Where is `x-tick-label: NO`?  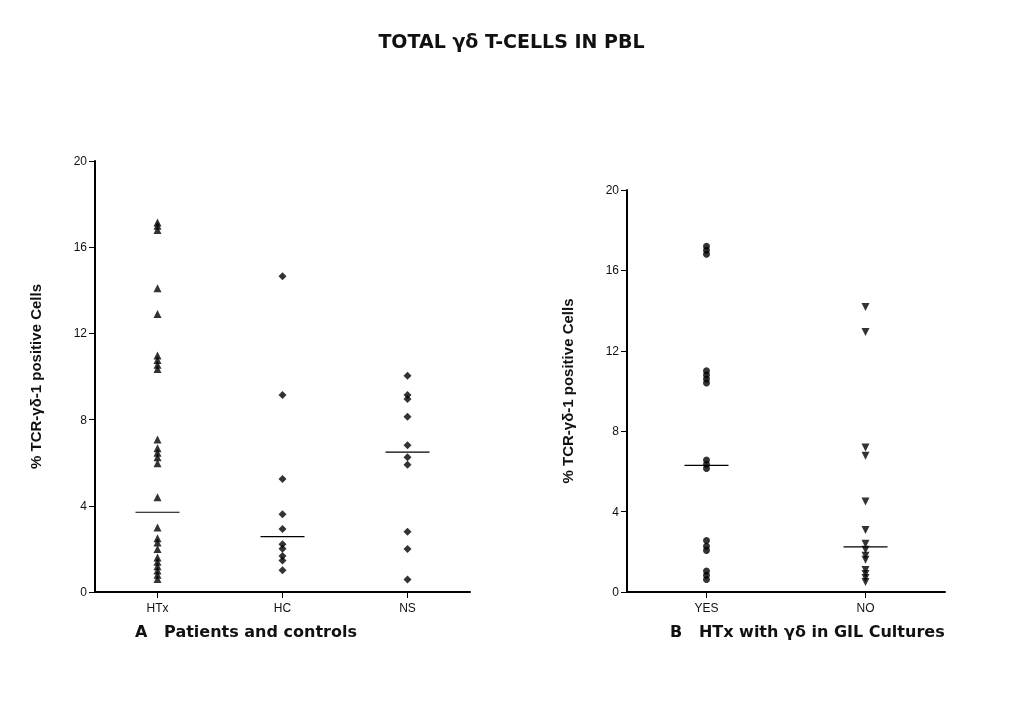 x-tick-label: NO is located at coordinates (865, 608).